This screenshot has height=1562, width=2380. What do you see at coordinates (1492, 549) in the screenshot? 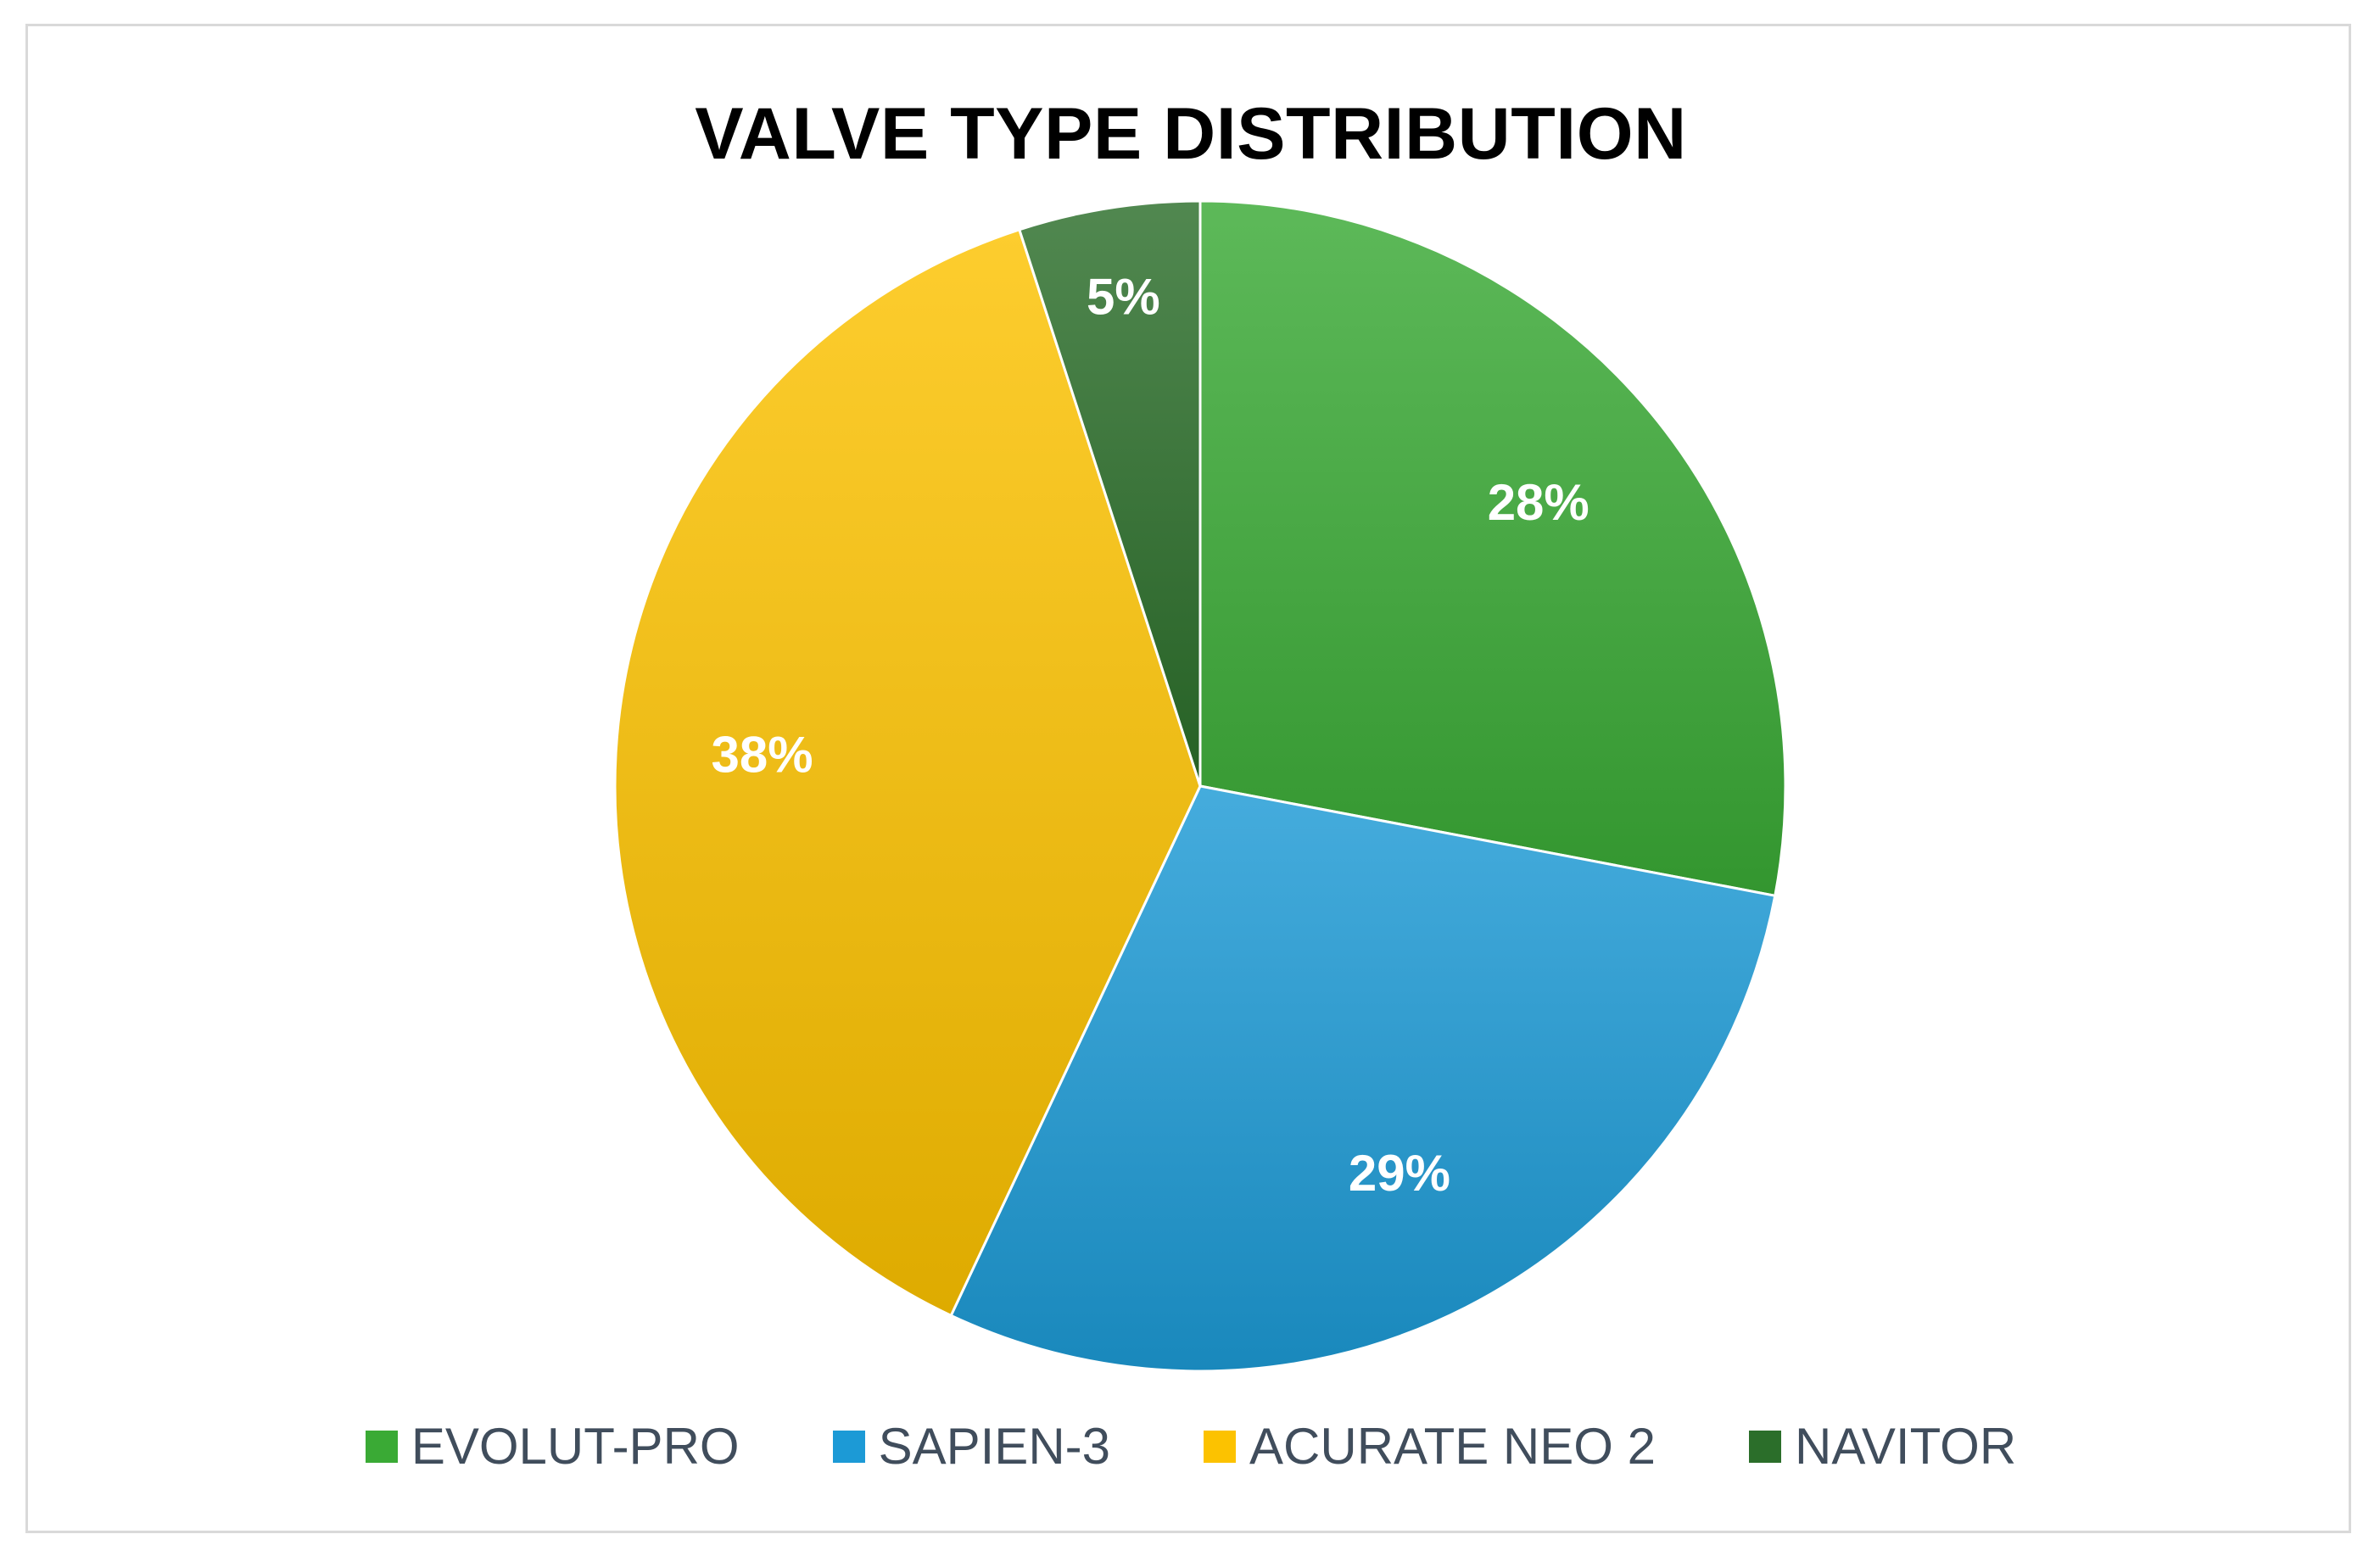
I see `pie-slice-evolut-pro` at bounding box center [1492, 549].